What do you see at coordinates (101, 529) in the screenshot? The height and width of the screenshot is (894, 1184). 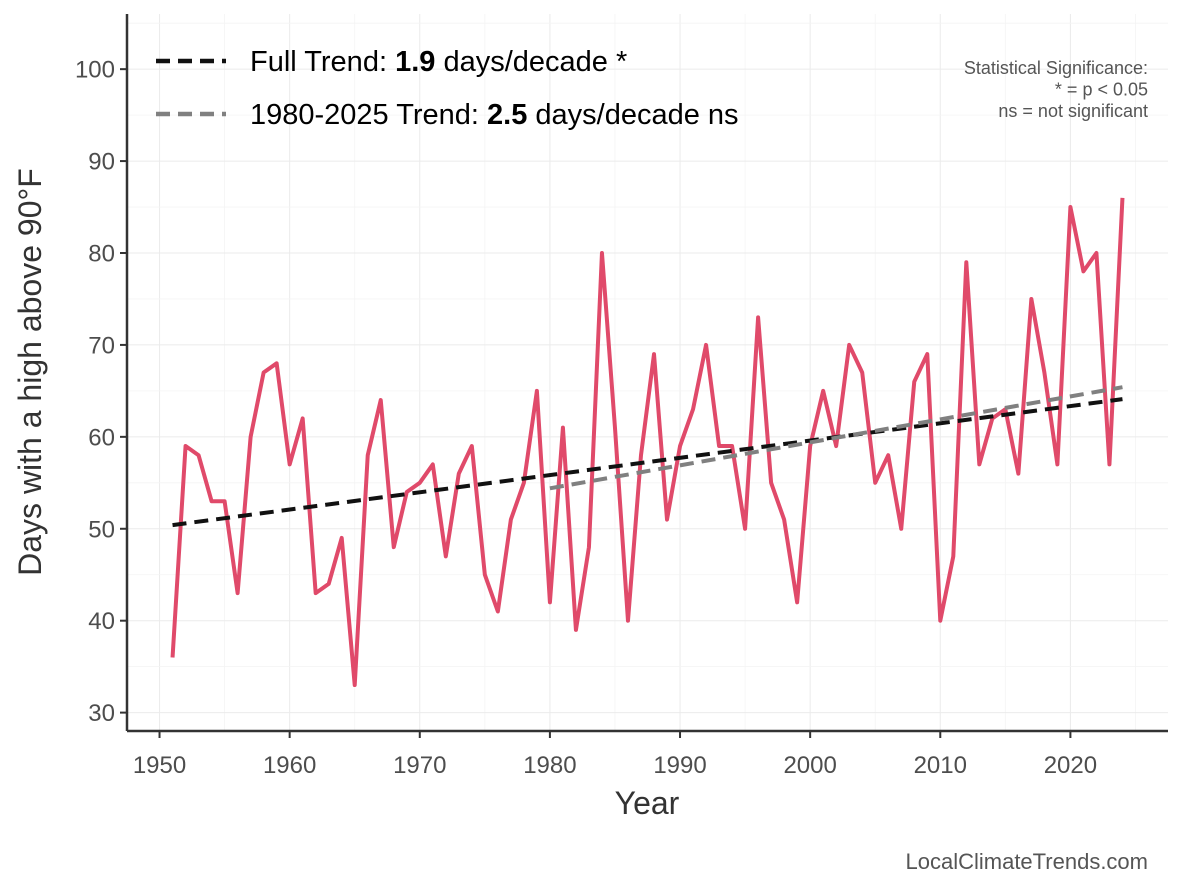 I see `y-tick-label: 50` at bounding box center [101, 529].